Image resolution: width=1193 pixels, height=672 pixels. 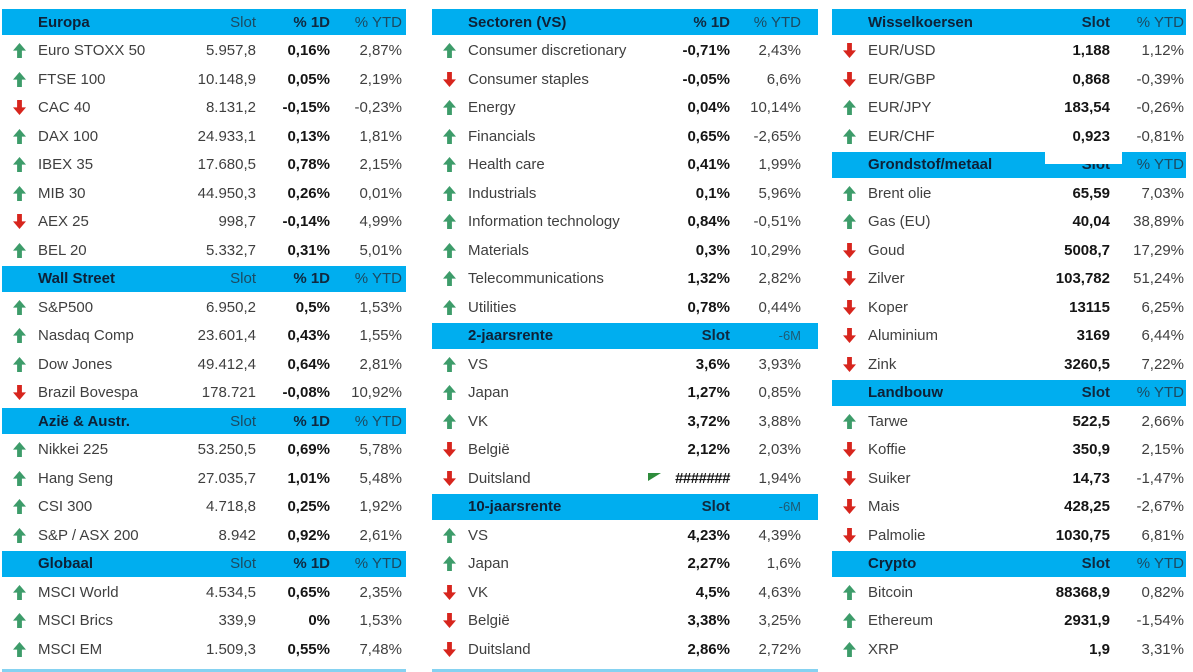 What do you see at coordinates (64, 22) in the screenshot?
I see `section-title: Europa` at bounding box center [64, 22].